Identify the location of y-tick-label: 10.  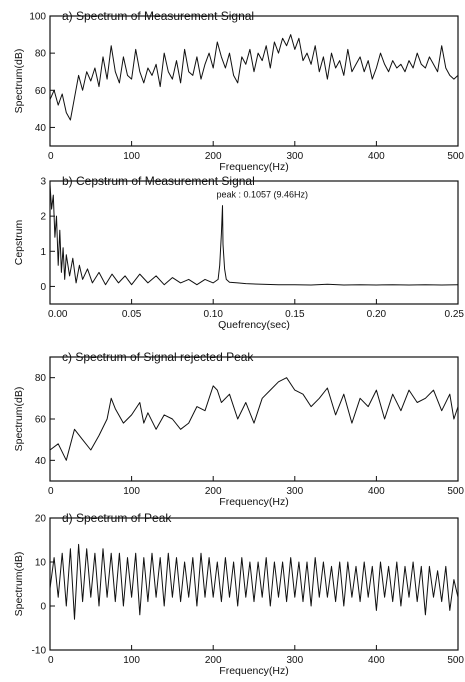
(41, 563).